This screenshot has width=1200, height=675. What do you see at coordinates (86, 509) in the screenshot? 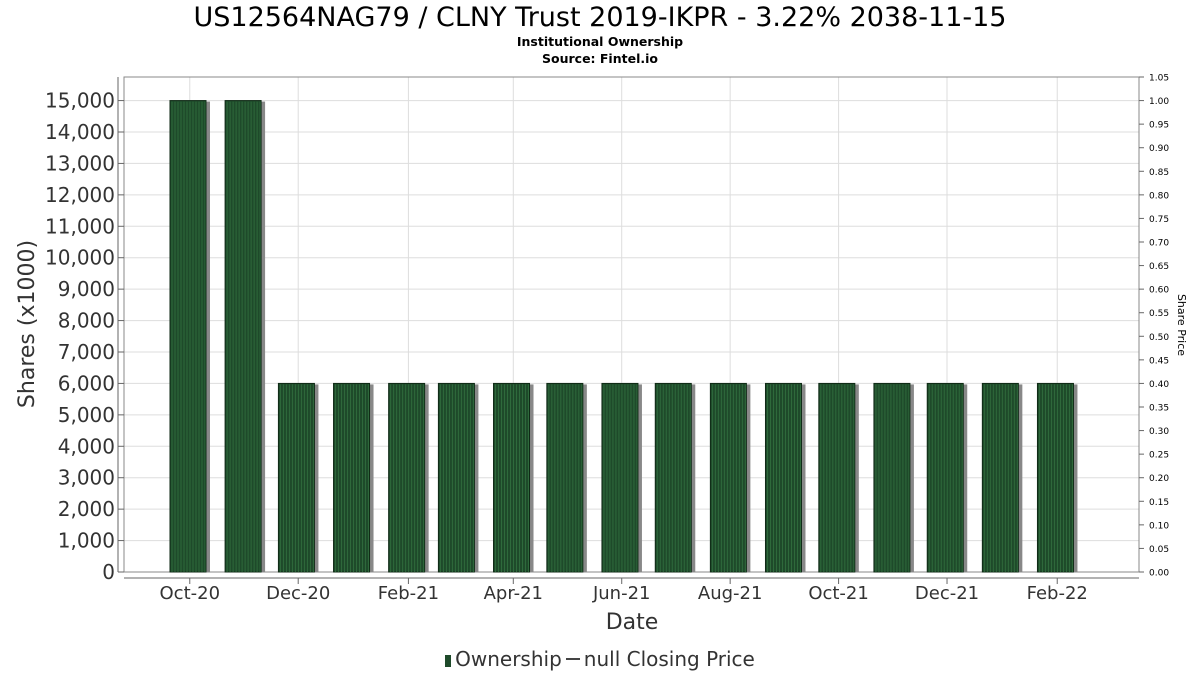
I see `y-tick-label: 2,000` at bounding box center [86, 509].